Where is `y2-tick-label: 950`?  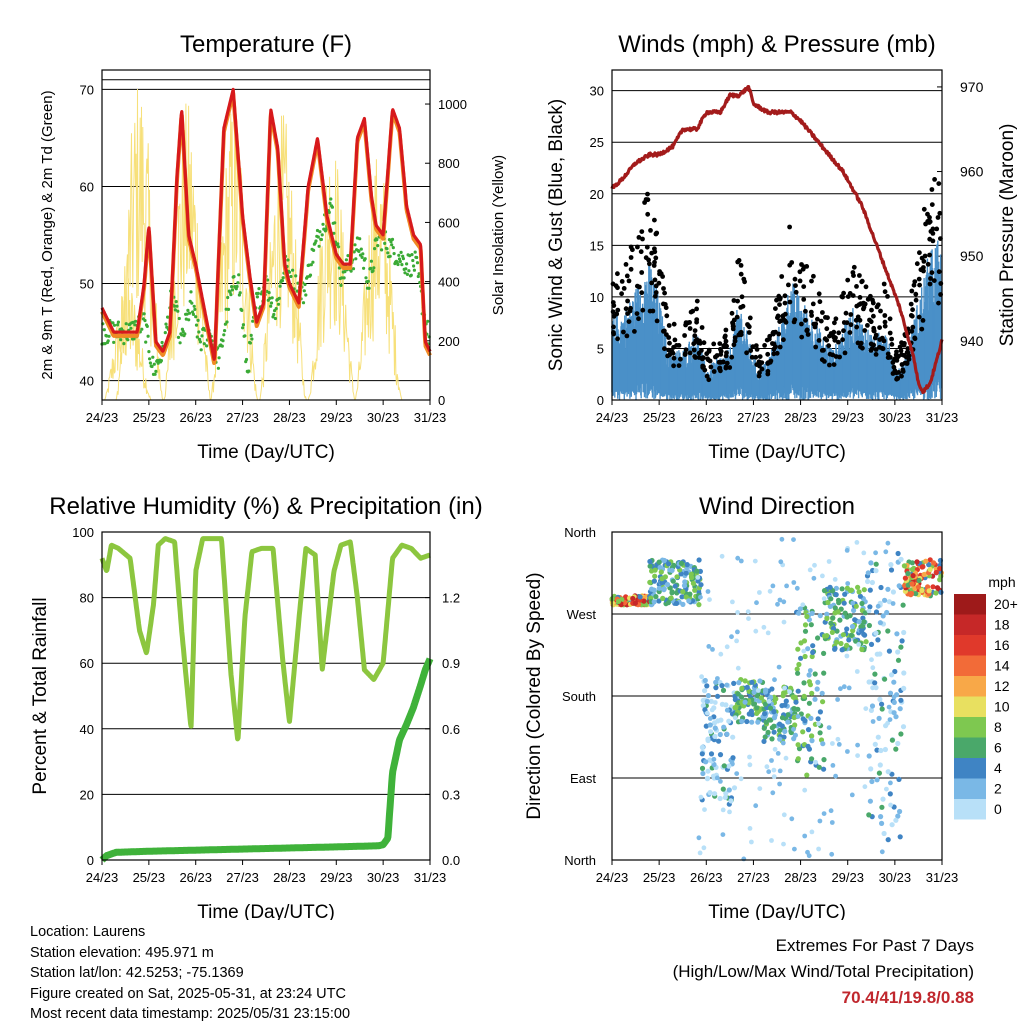
y2-tick-label: 950 is located at coordinates (972, 256).